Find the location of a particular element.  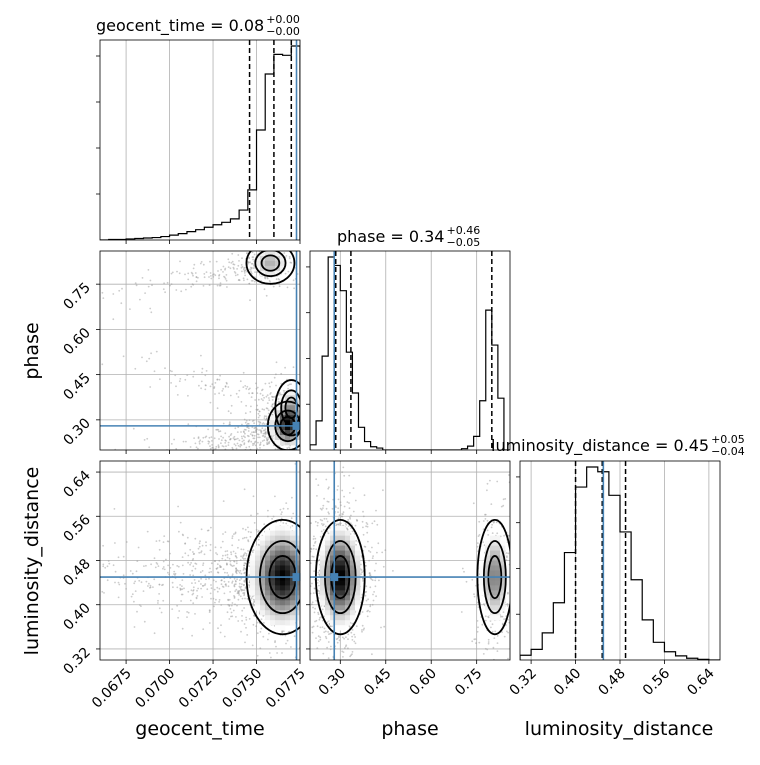

density-panel-phase-vs-luminosity-distance-truth-marker is located at coordinates (334, 577).